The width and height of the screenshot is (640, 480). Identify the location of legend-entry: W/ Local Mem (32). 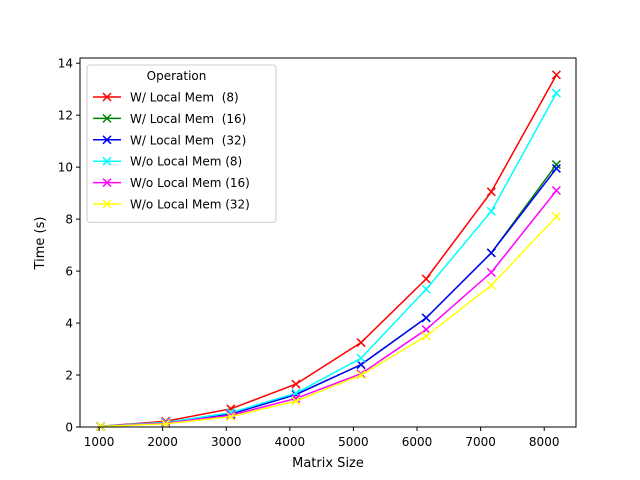
(169, 140).